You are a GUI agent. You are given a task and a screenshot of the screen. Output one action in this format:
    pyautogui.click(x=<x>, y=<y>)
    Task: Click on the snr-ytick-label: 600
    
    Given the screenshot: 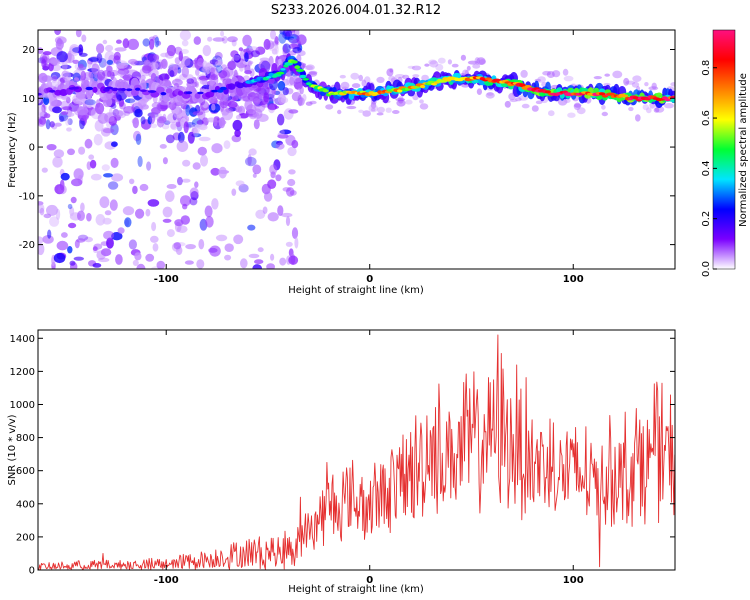 What is the action you would take?
    pyautogui.click(x=25, y=471)
    